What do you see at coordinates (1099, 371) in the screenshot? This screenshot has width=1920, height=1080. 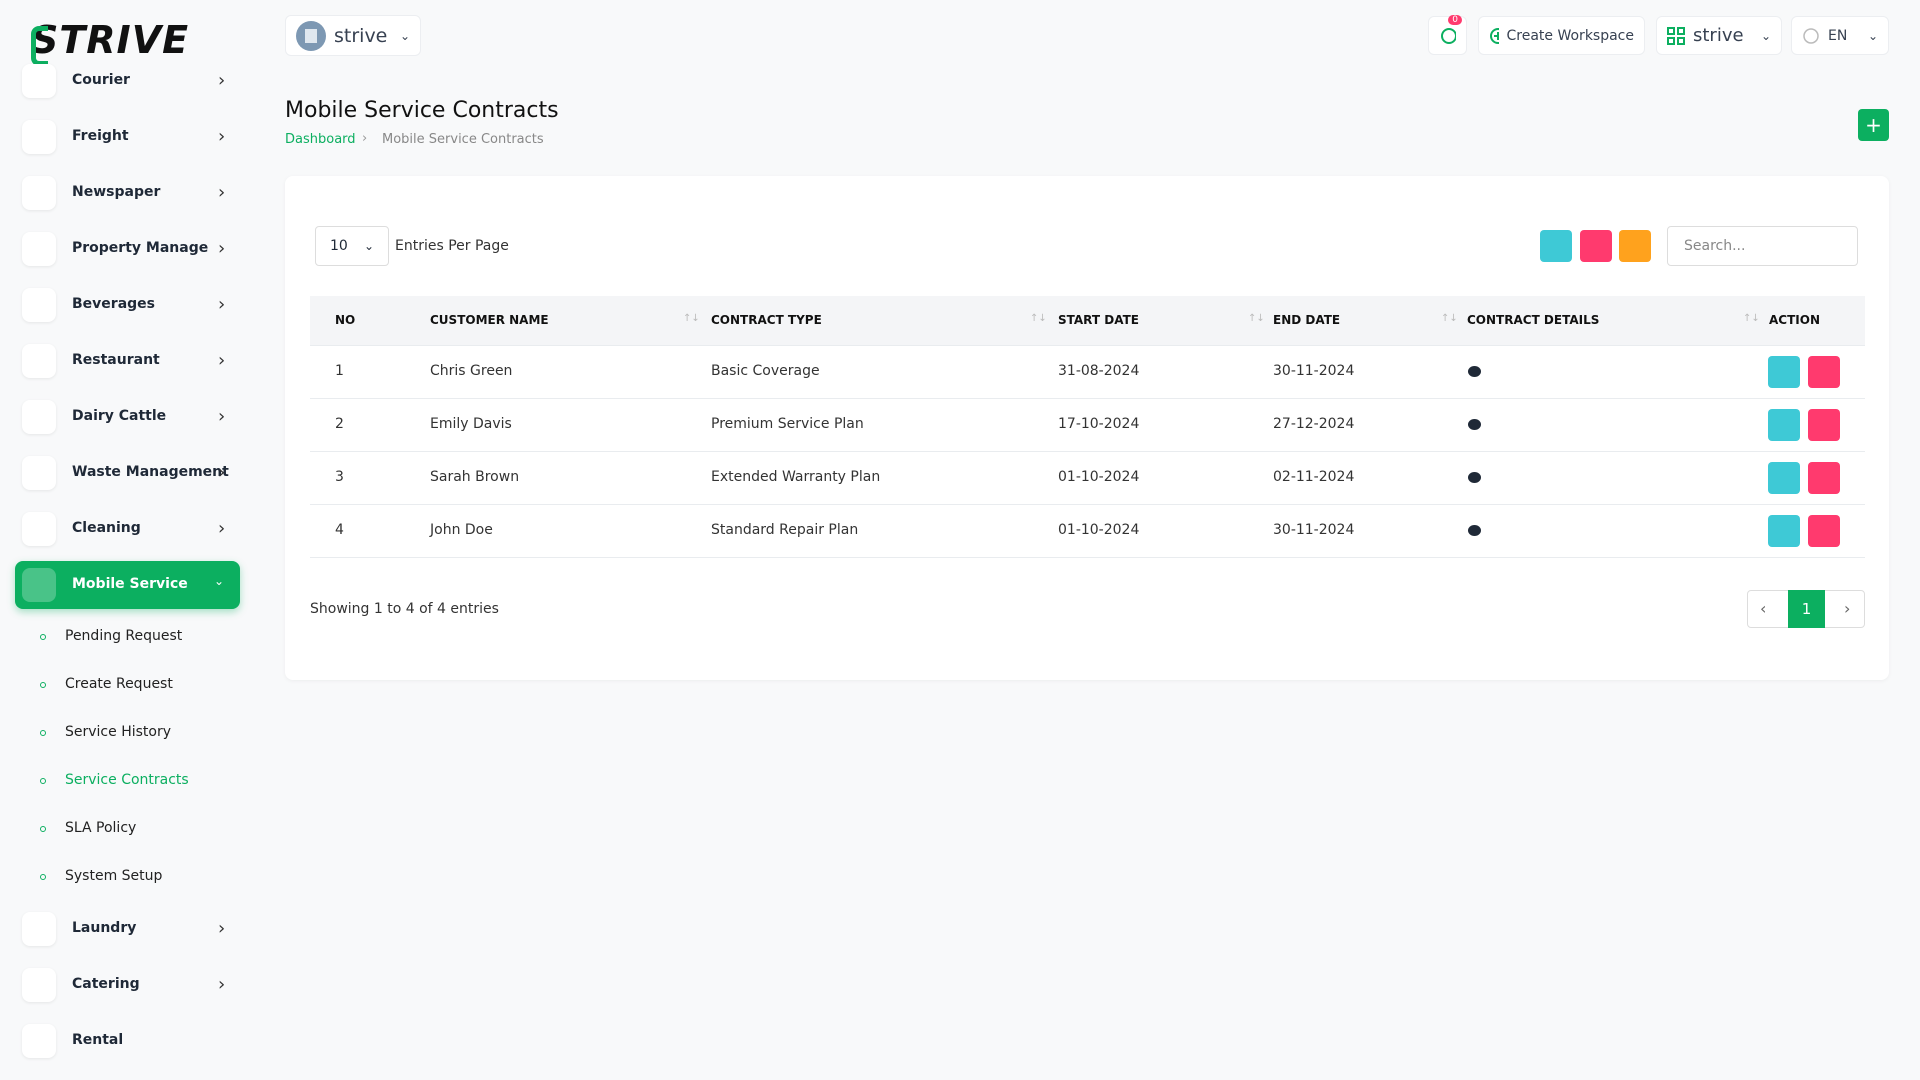 I see `table-cell: 31-08-2024` at bounding box center [1099, 371].